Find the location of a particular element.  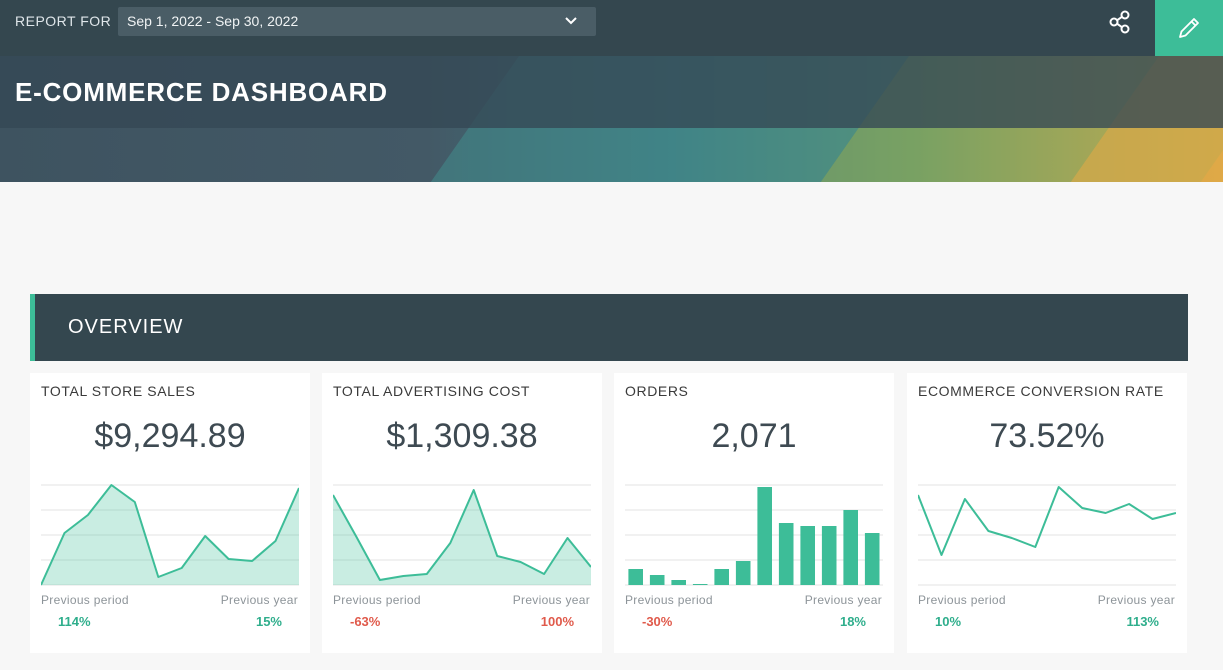

date-range-value: Sep 1, 2022 - Sep 30, 2022 is located at coordinates (213, 21).